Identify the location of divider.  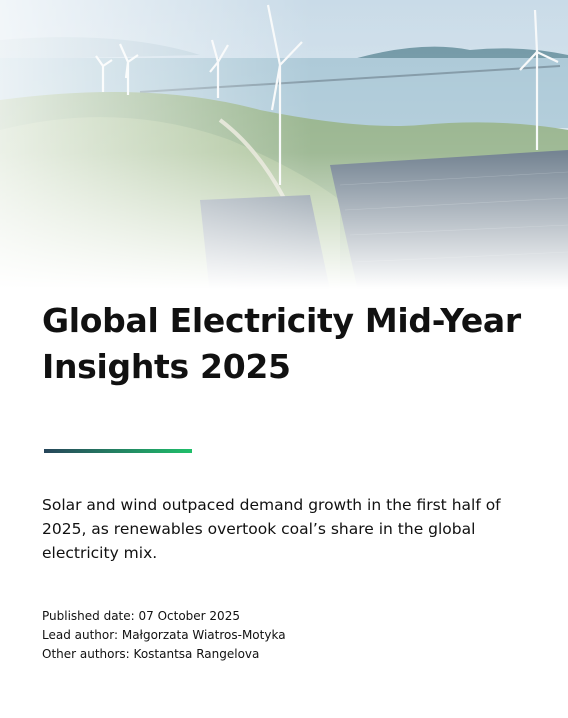
(118, 451).